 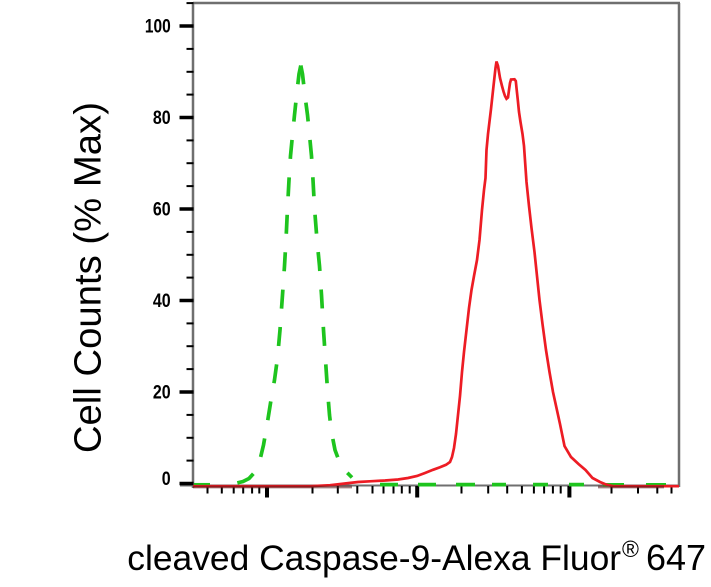 What do you see at coordinates (162, 393) in the screenshot?
I see `svg-text: 20` at bounding box center [162, 393].